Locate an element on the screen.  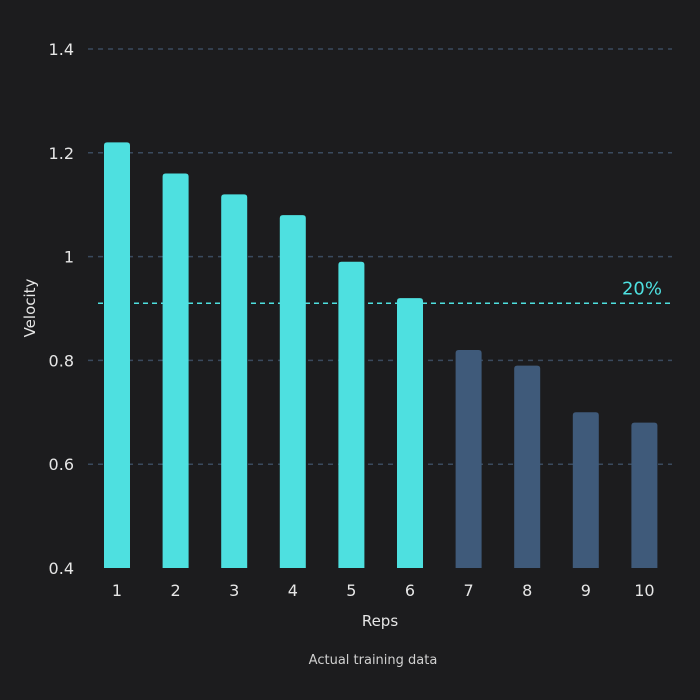
y-tick-label: 1.4 is located at coordinates (61, 49).